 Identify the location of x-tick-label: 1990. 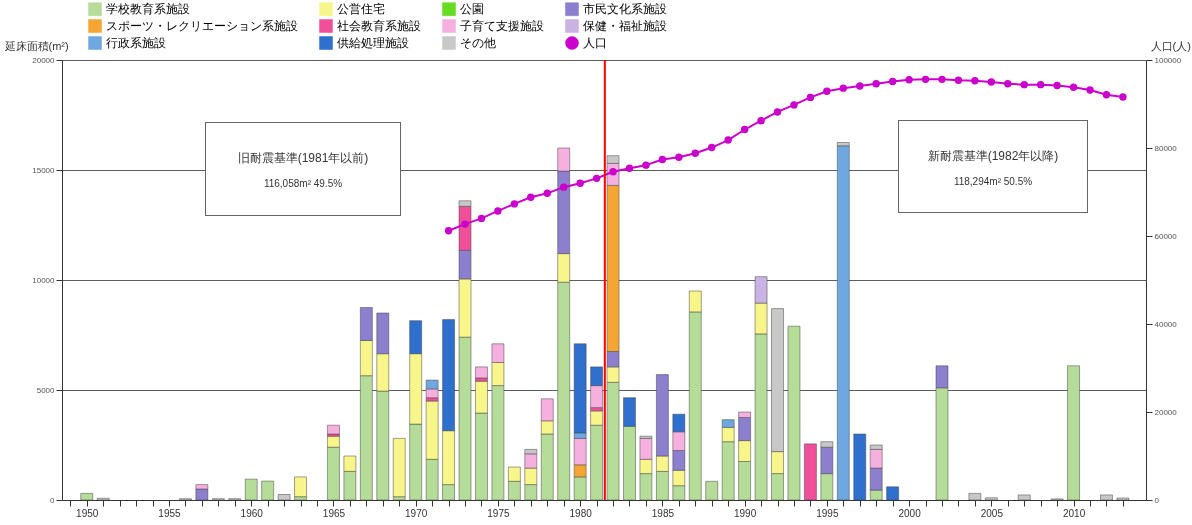
(745, 513).